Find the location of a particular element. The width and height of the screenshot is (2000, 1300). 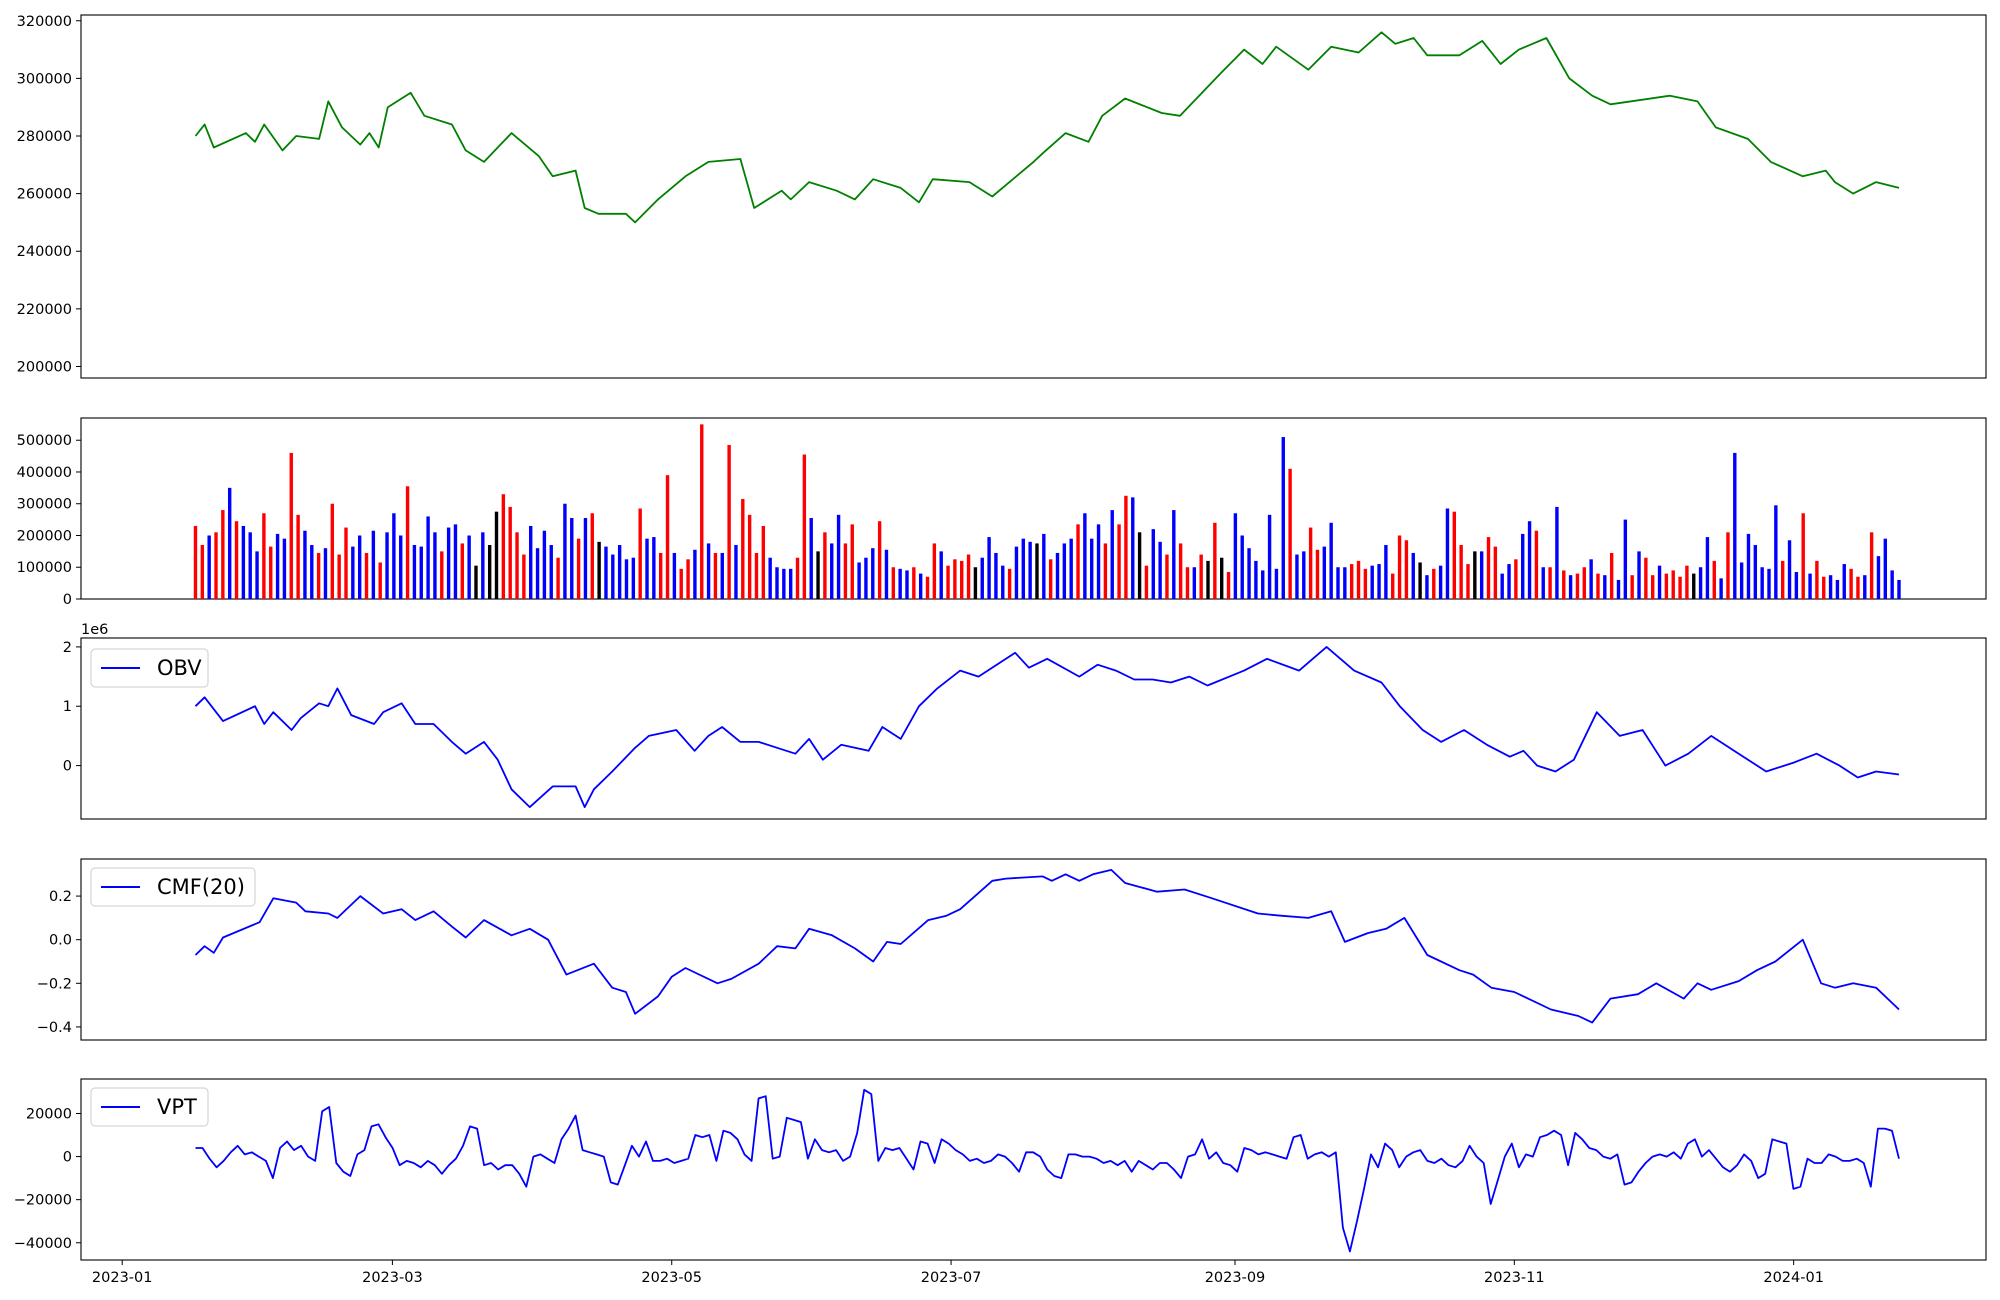

price-y-tick-label: 320000 is located at coordinates (44, 22).